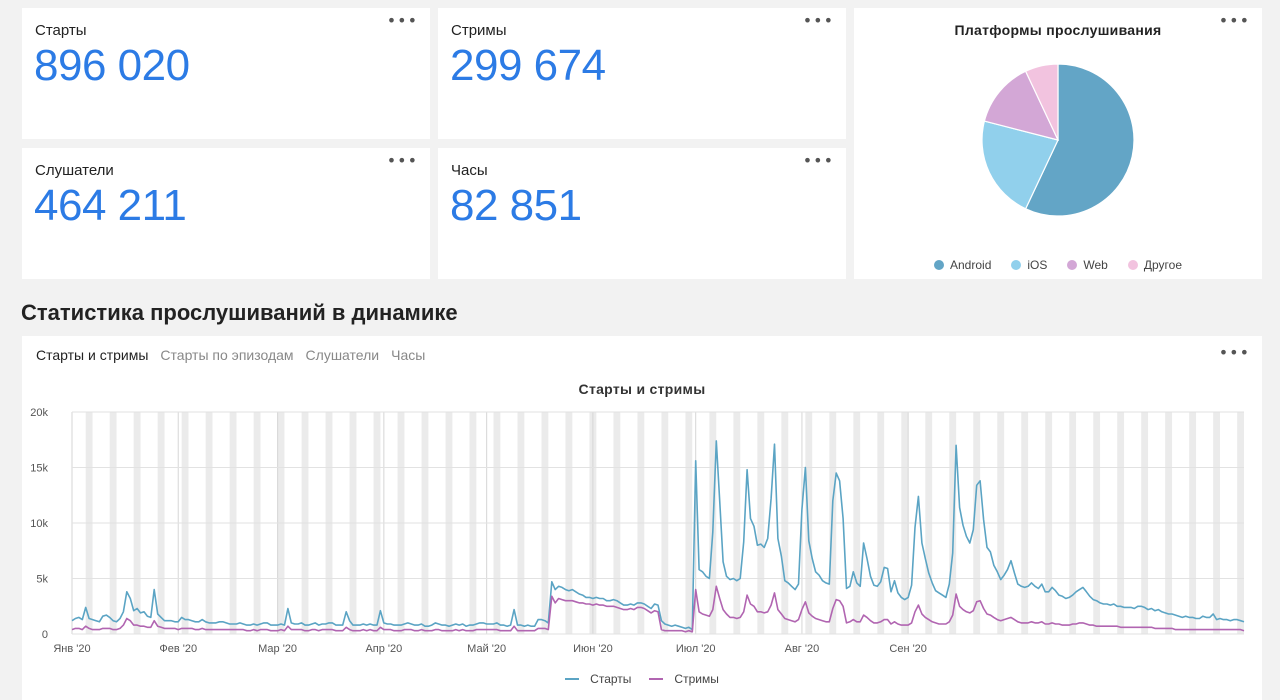  I want to click on x-tick-label: Мар '20, so click(277, 649).